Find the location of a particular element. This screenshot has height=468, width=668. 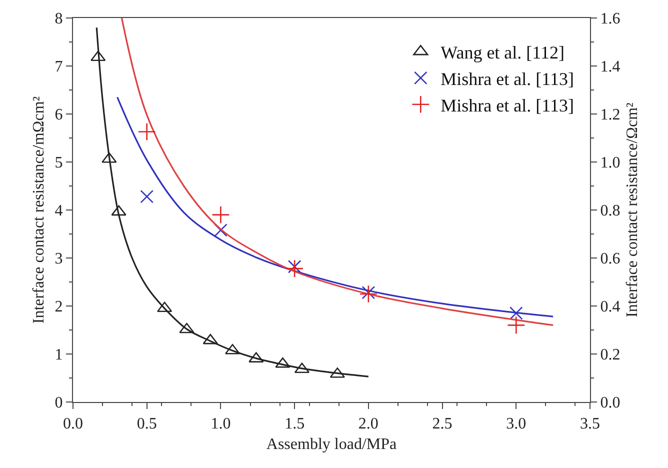

legend-label: Wang et al. [112] is located at coordinates (502, 52).